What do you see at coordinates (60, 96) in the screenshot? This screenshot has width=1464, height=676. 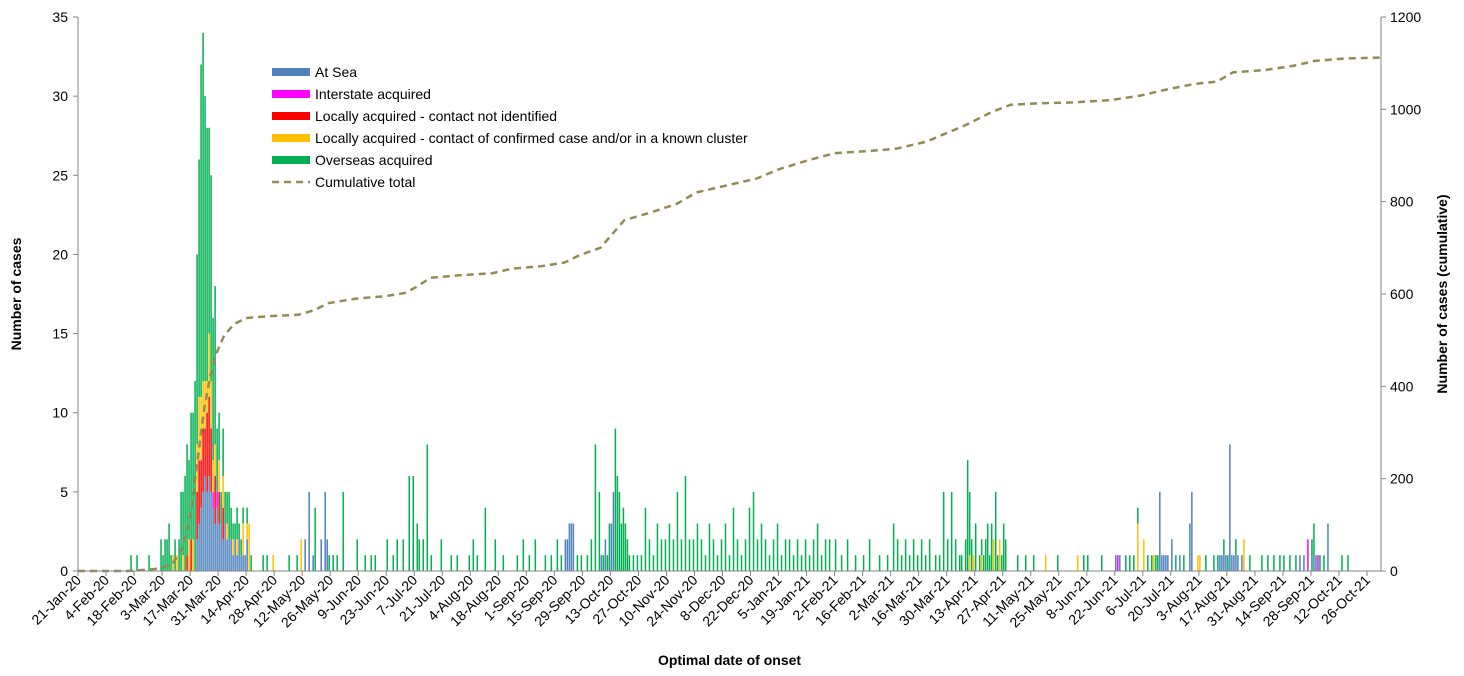 I see `y-tick-label: 30` at bounding box center [60, 96].